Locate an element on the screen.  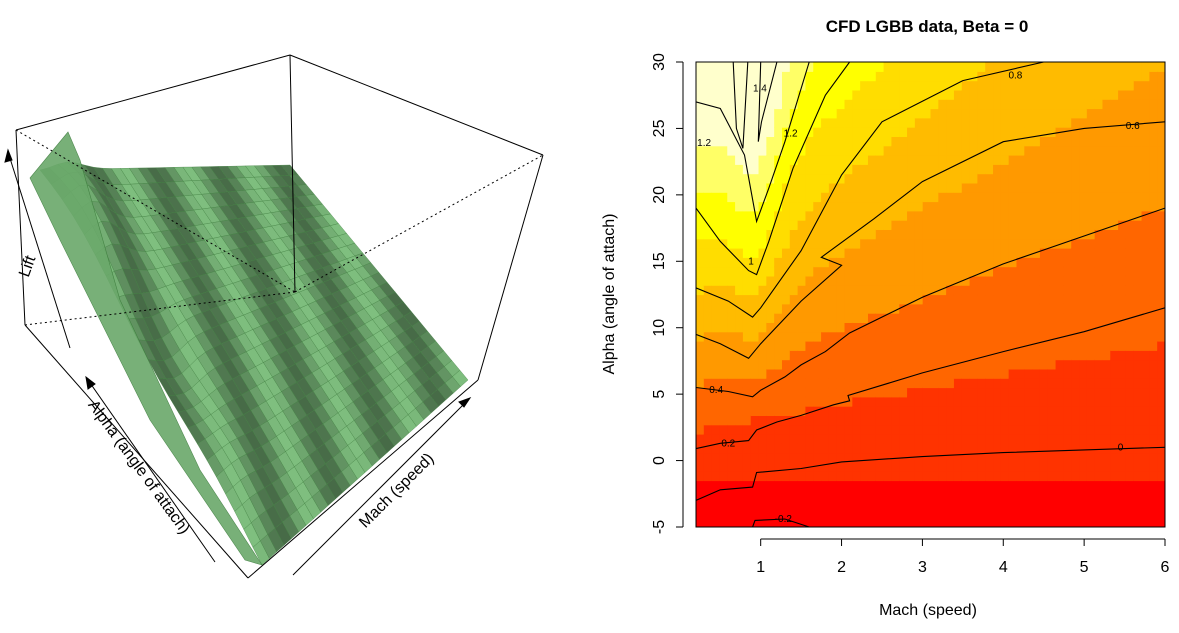
contour-label: 0.2 is located at coordinates (728, 443).